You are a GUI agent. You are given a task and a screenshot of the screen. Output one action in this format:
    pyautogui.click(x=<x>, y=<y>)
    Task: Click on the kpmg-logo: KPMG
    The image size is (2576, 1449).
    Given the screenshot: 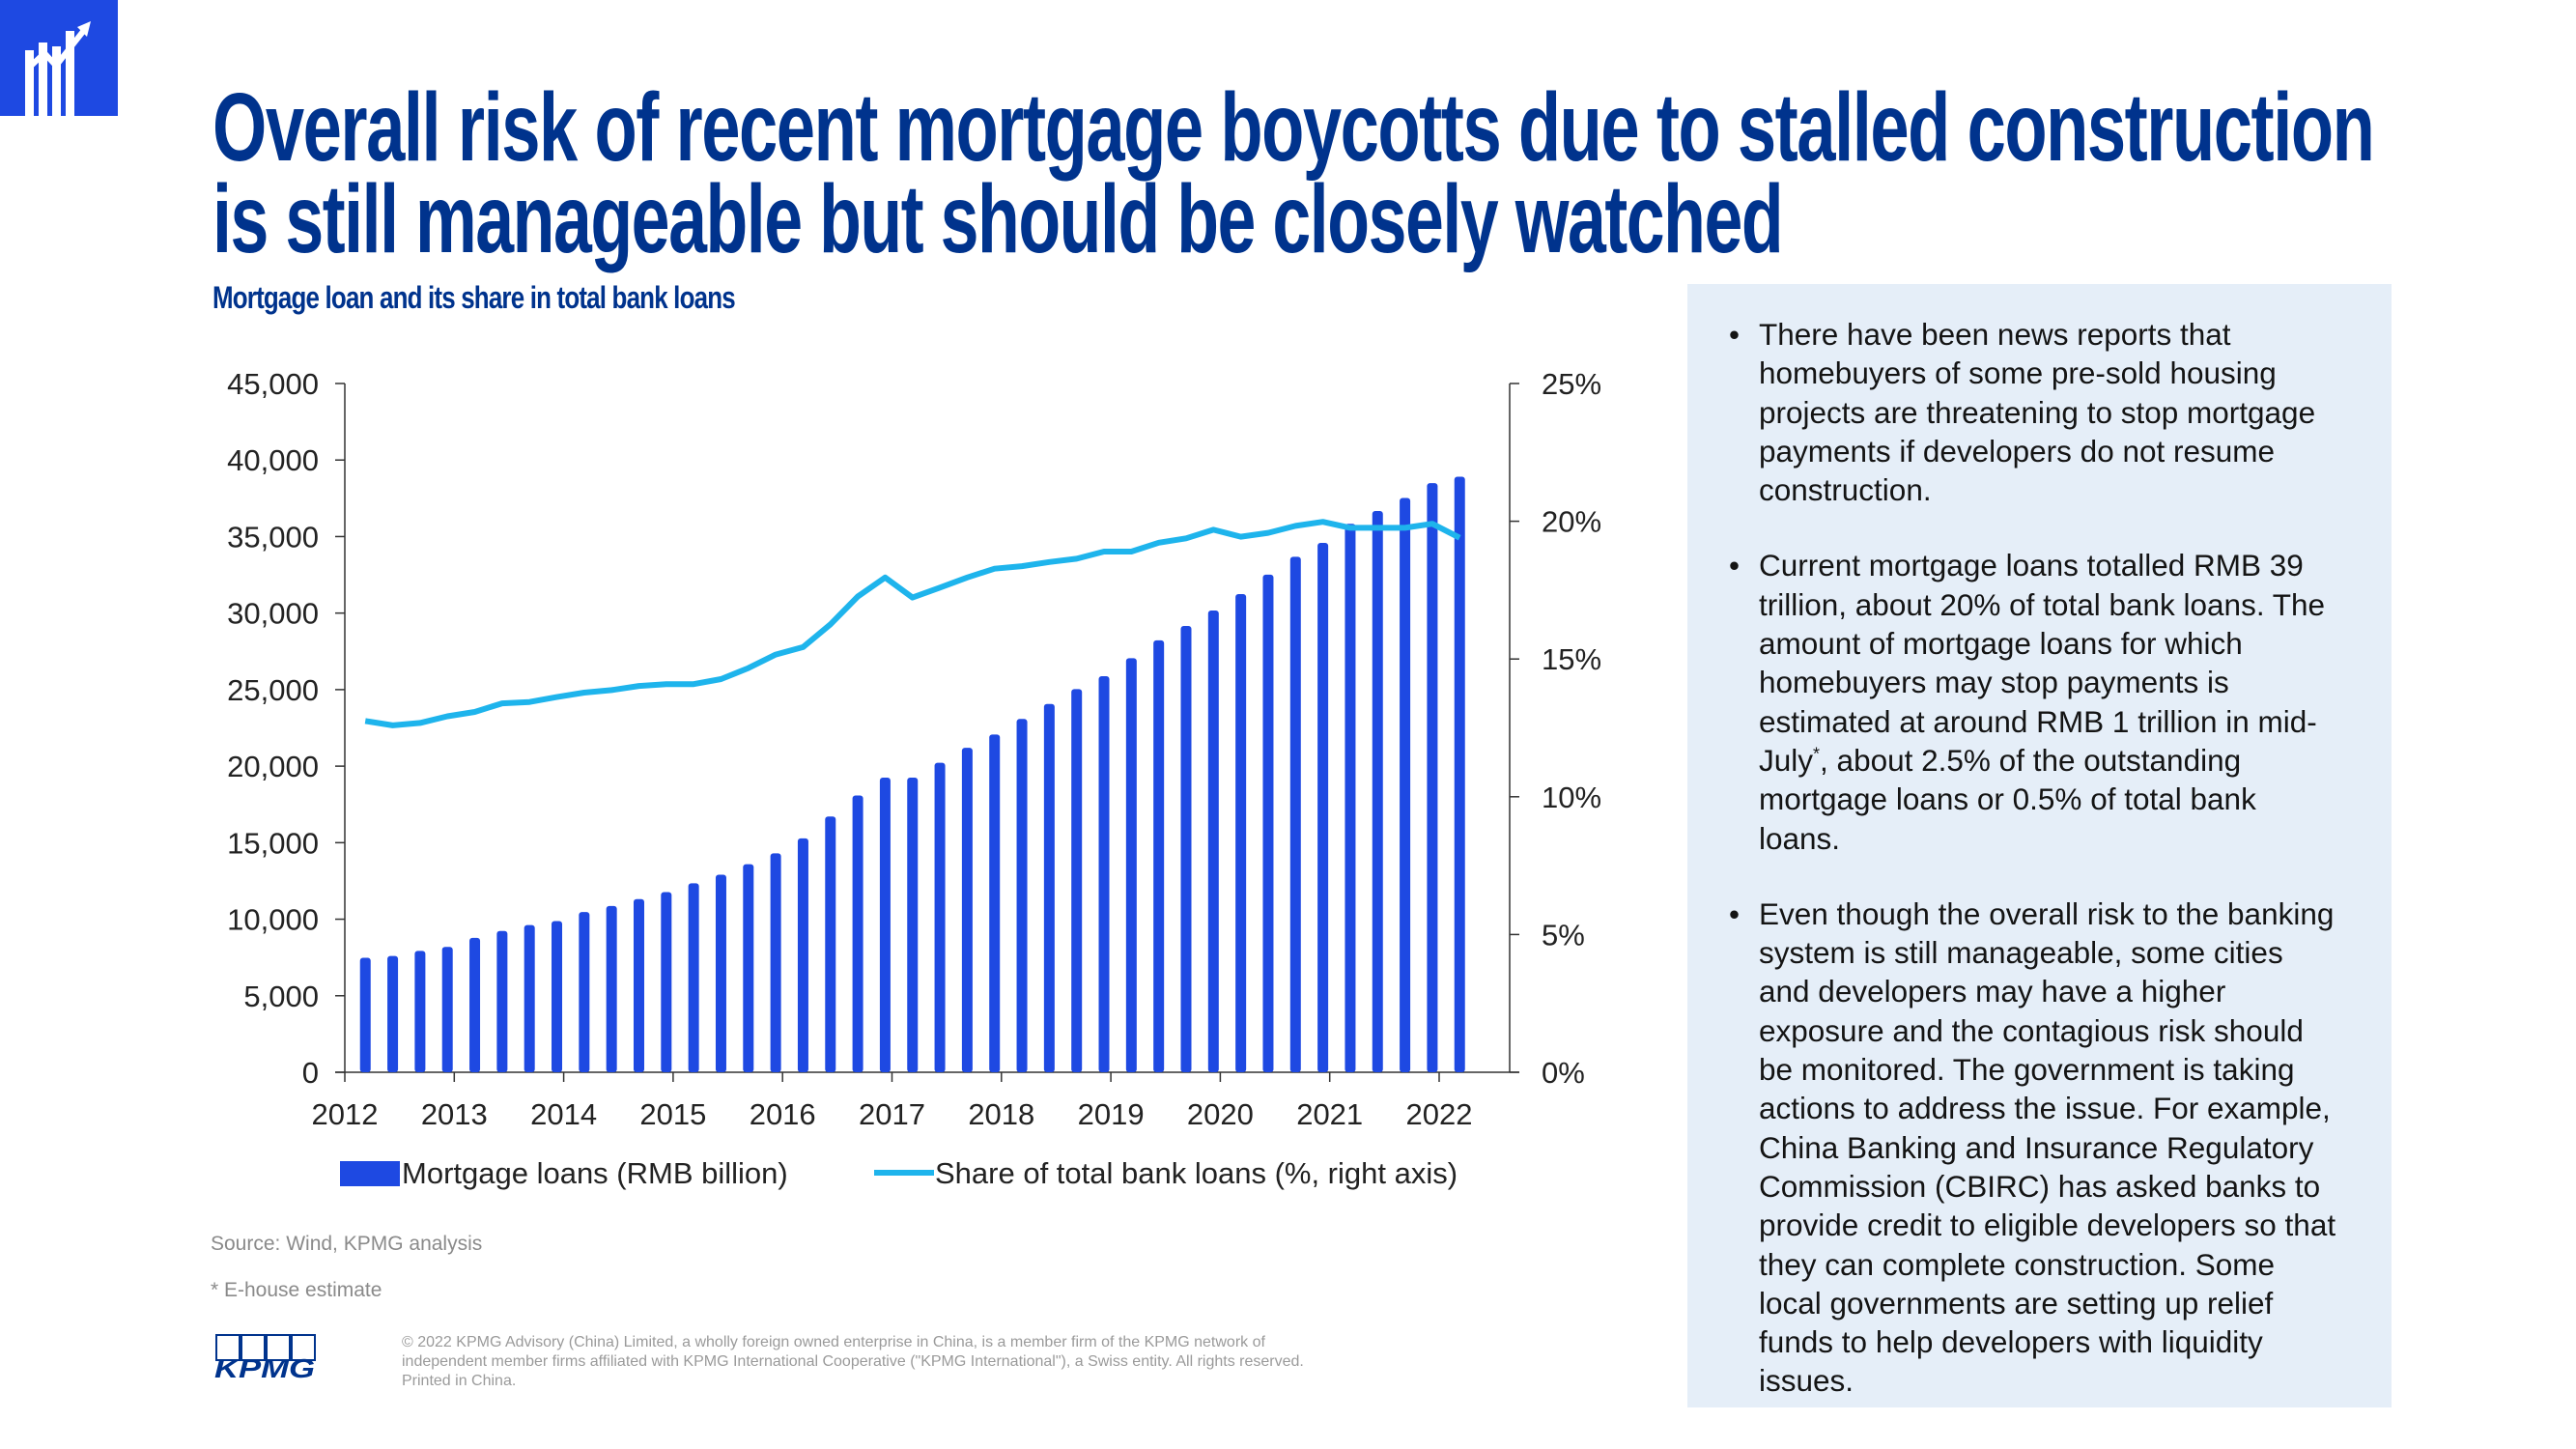 What is the action you would take?
    pyautogui.click(x=265, y=1358)
    